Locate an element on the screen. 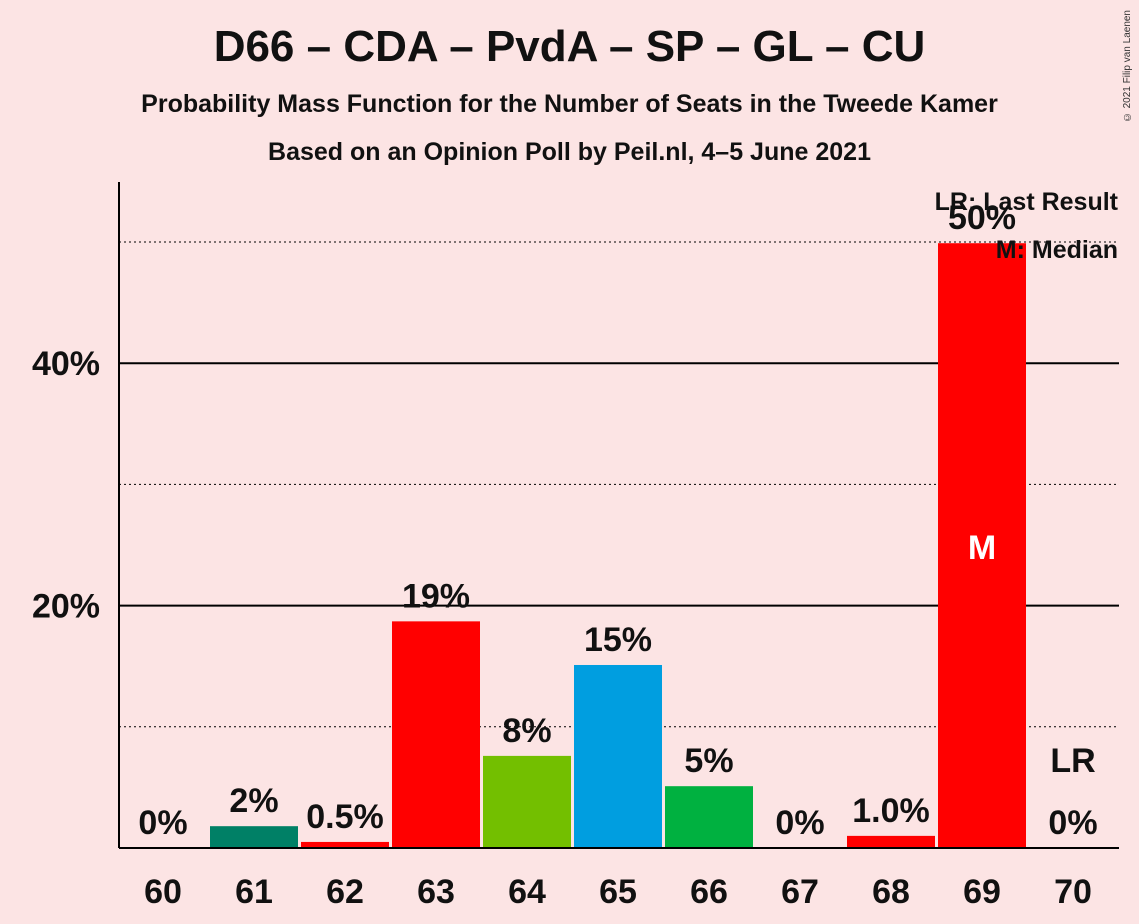  x-tick-label: 66 is located at coordinates (709, 892).